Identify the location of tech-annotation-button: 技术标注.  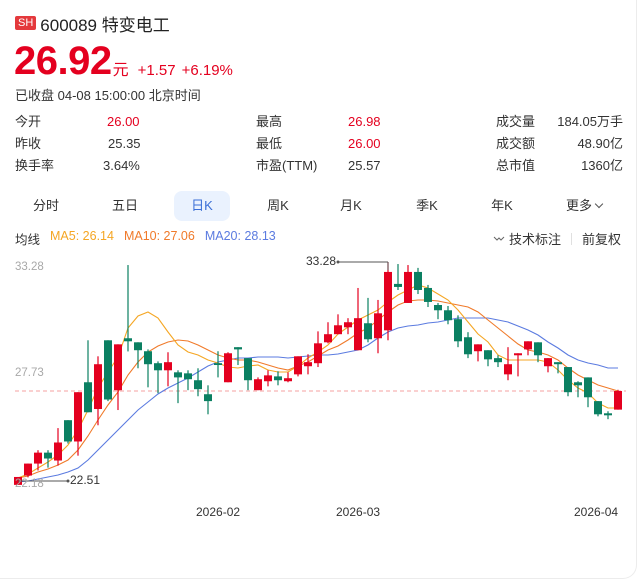
(527, 238).